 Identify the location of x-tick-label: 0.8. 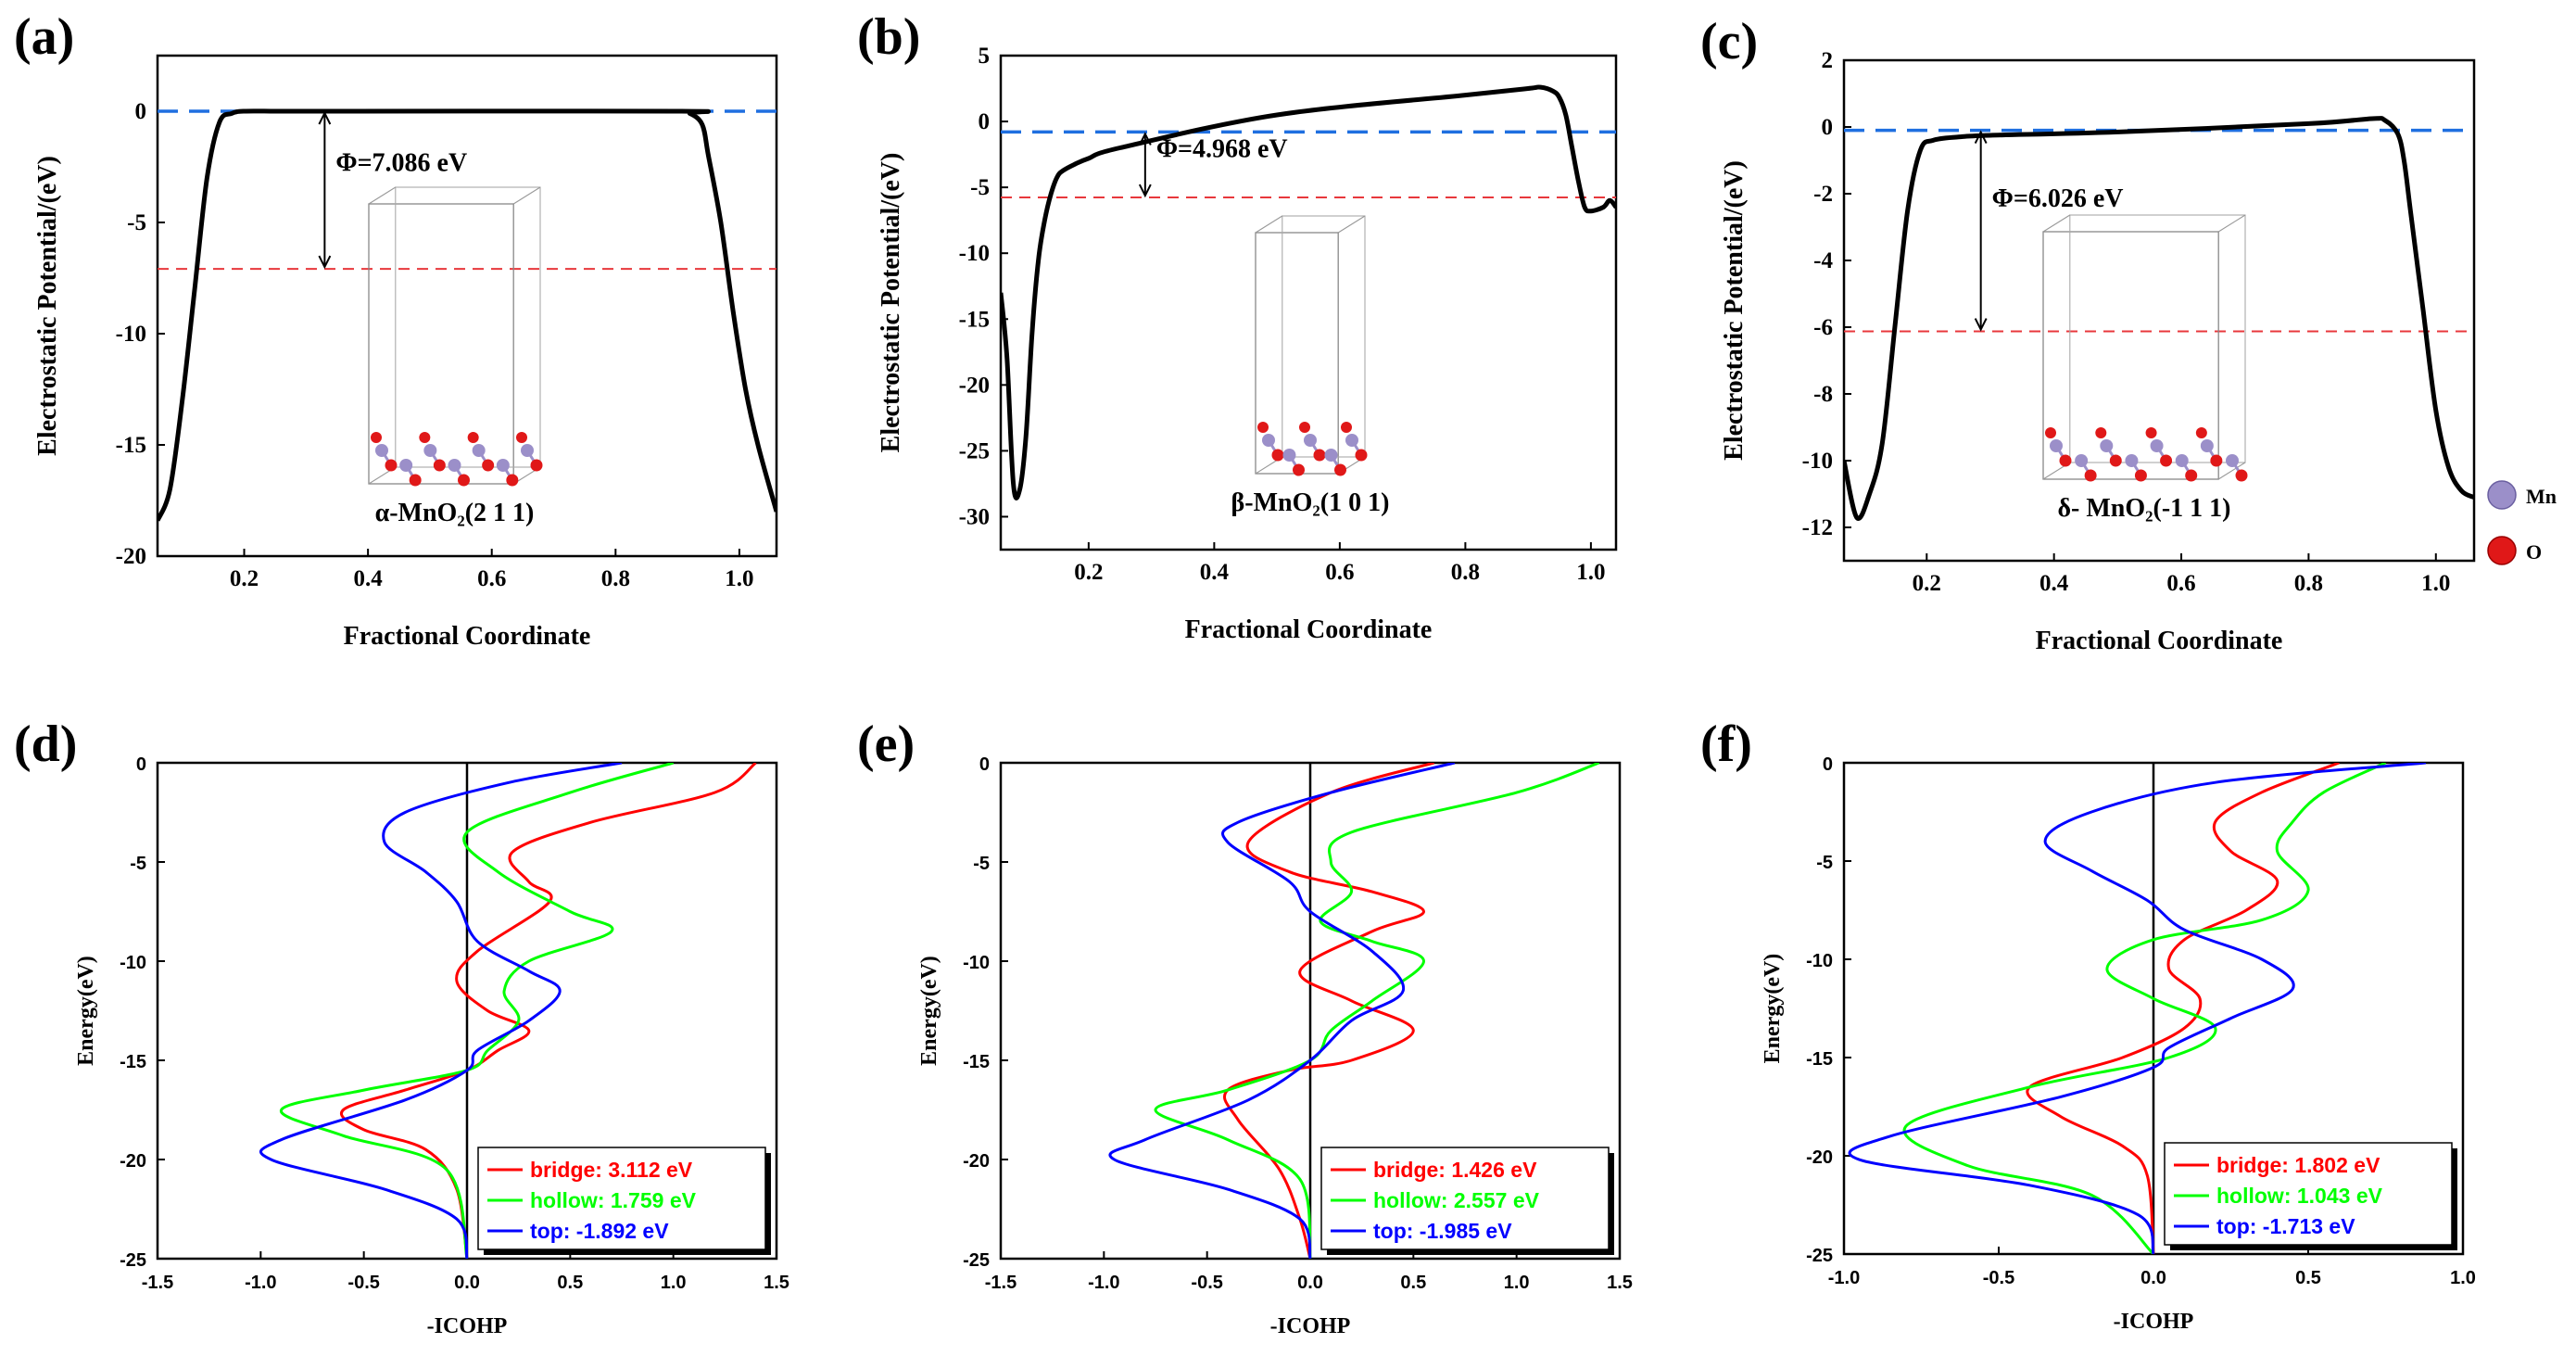
(1465, 572).